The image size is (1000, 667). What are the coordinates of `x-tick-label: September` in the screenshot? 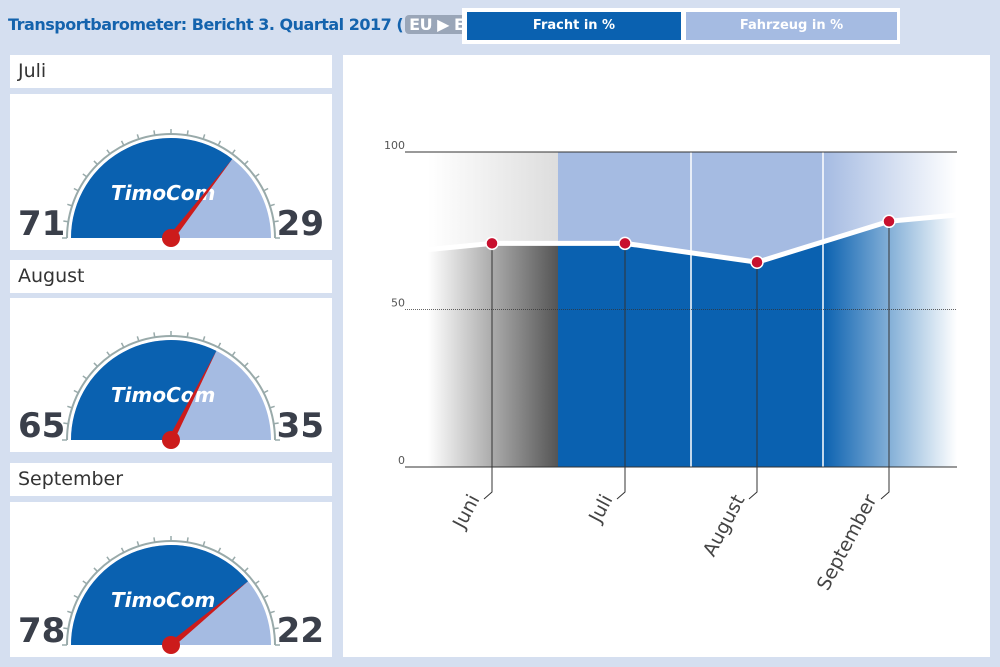 It's located at (847, 542).